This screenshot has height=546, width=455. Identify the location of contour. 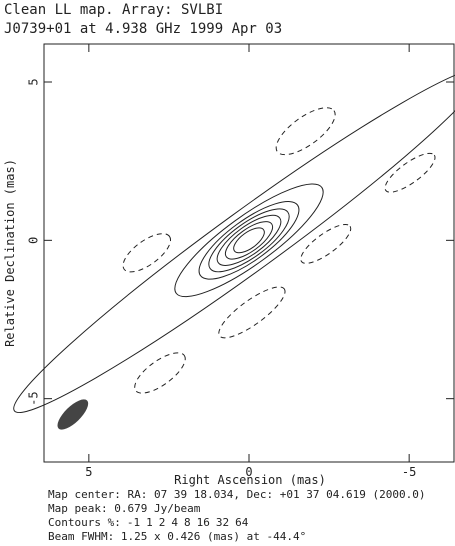
(249, 240).